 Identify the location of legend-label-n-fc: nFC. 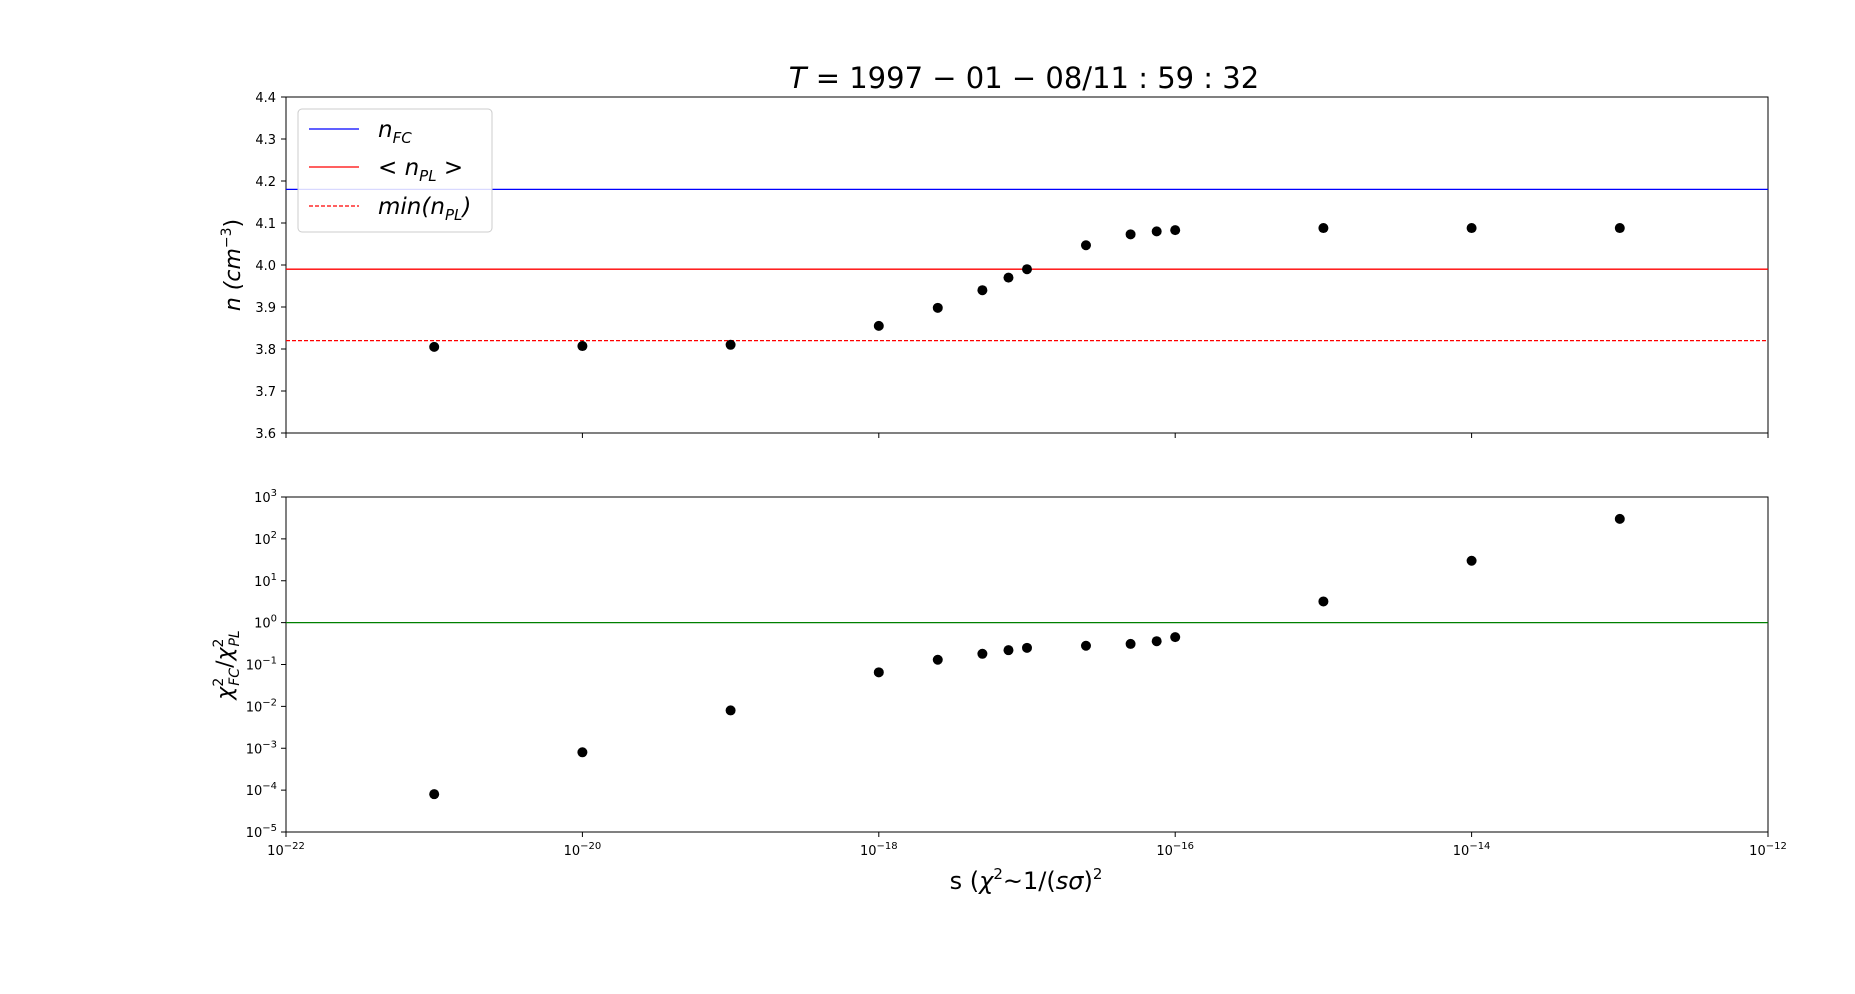
(395, 132).